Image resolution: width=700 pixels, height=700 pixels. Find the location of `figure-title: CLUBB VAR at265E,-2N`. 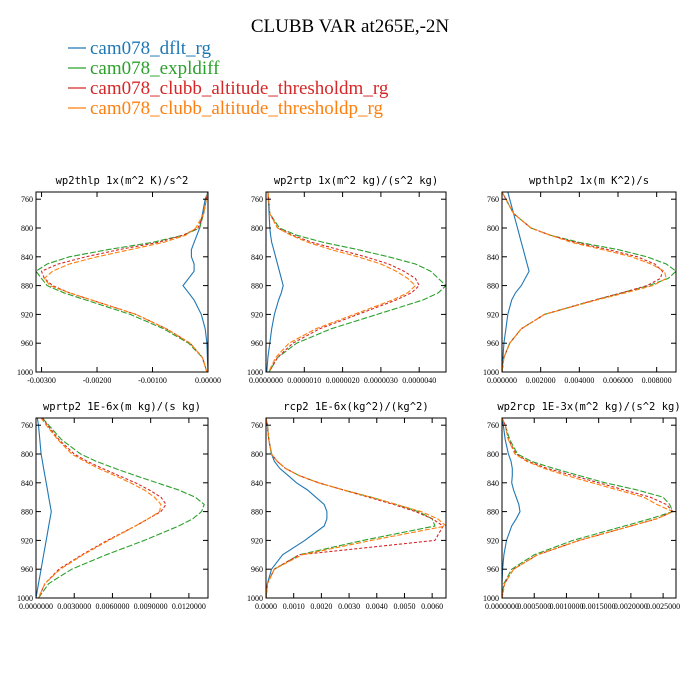

figure-title: CLUBB VAR at265E,-2N is located at coordinates (350, 26).